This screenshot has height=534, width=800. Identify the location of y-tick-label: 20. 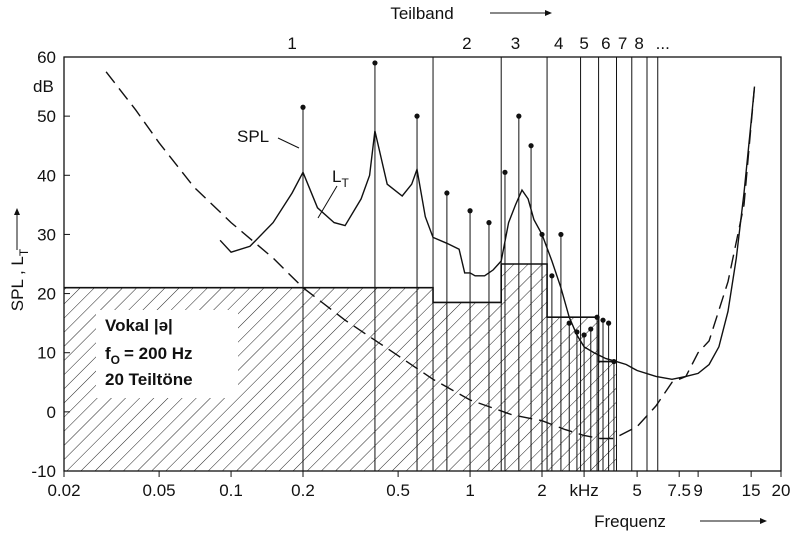
(46, 294).